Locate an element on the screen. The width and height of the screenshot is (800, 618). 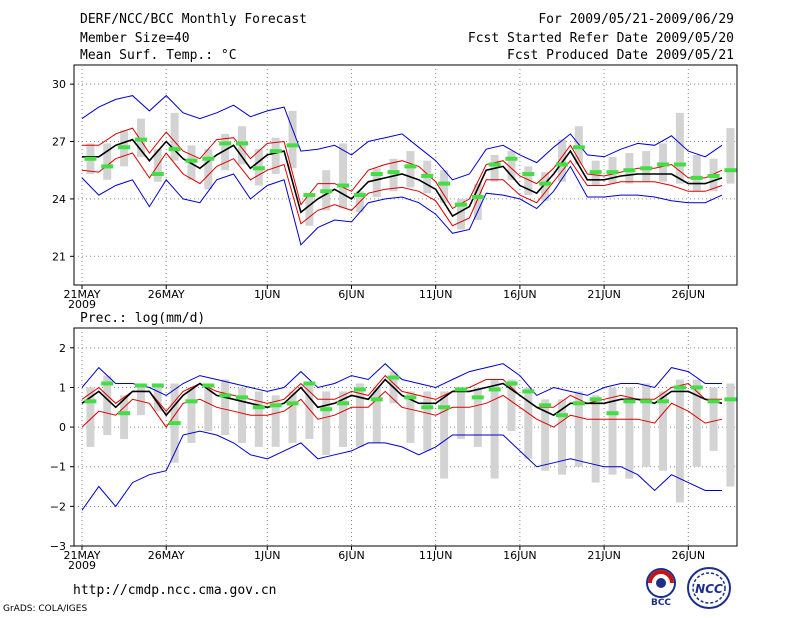
precip-panel-title: Prec.: log(mm/d) is located at coordinates (143, 318).